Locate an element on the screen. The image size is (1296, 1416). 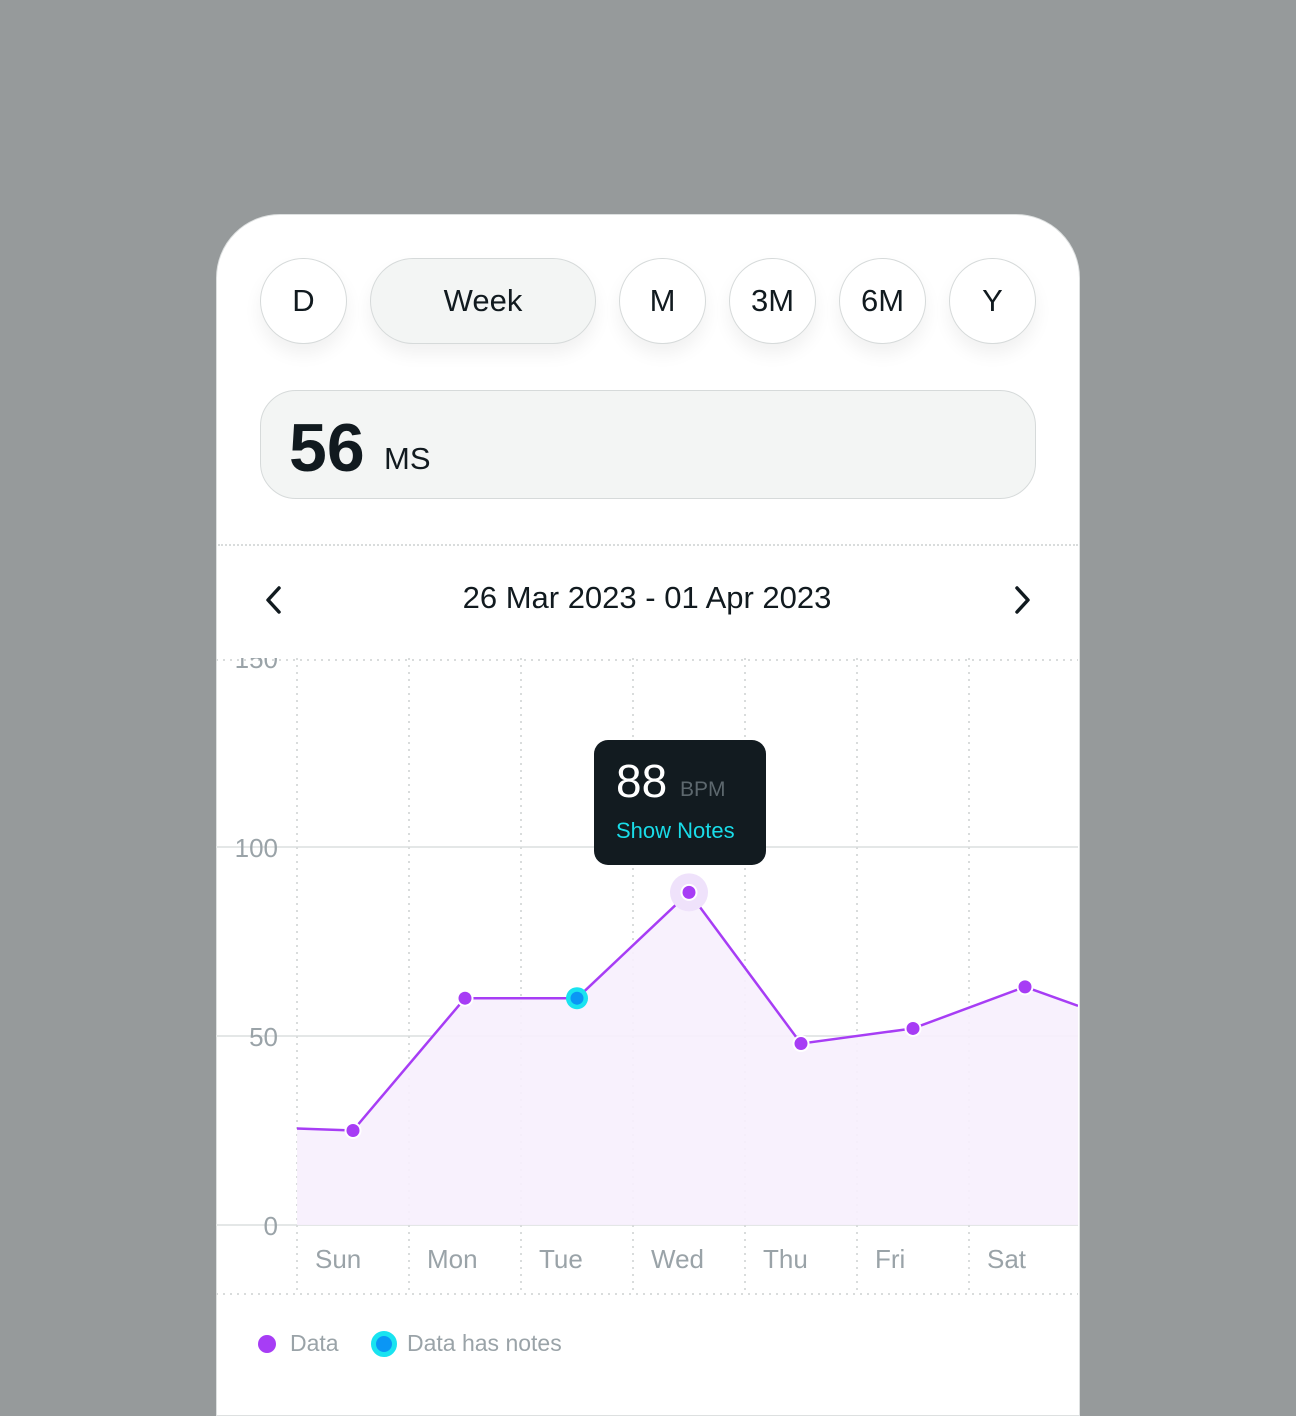
metric-summary: 56 MS is located at coordinates (648, 444).